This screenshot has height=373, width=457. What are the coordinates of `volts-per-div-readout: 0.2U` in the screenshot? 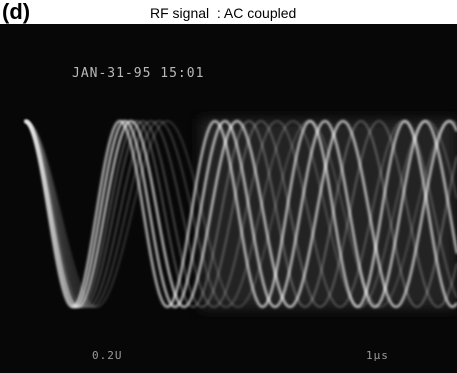 It's located at (107, 355).